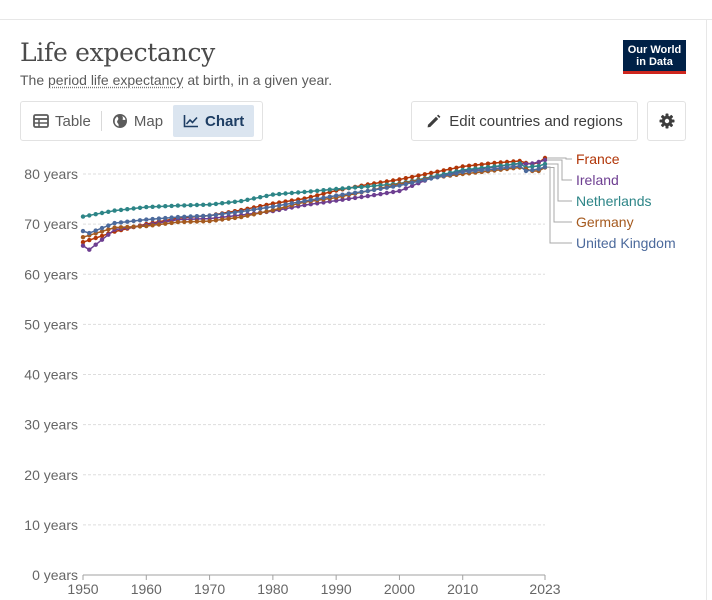 This screenshot has width=712, height=600. What do you see at coordinates (137, 121) in the screenshot?
I see `tab-map: Map` at bounding box center [137, 121].